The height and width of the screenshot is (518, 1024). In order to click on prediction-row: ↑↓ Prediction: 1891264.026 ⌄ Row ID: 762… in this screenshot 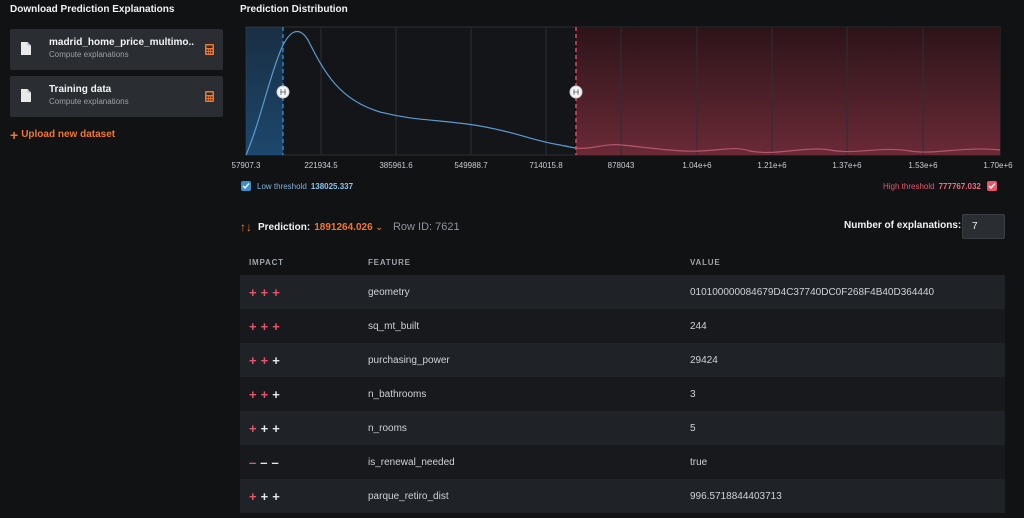, I will do `click(350, 227)`.